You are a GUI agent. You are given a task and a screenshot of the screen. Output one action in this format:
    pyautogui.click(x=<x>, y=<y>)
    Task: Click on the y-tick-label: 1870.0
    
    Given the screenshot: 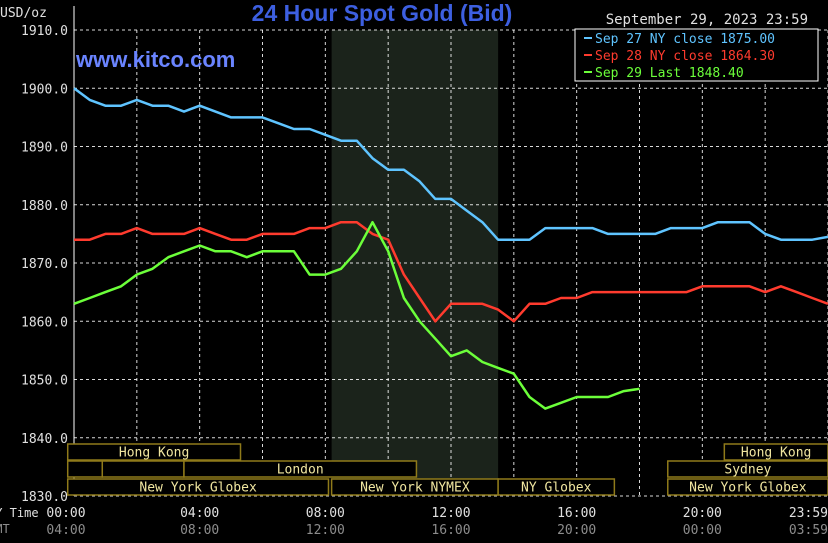 What is the action you would take?
    pyautogui.click(x=44, y=264)
    